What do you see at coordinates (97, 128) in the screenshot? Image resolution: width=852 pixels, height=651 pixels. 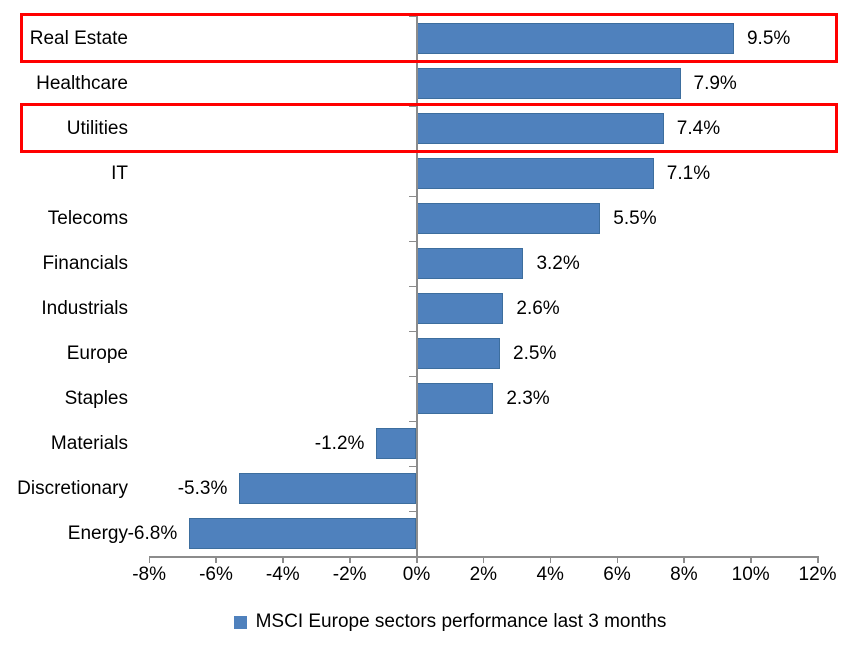 I see `category-label: Utilities` at bounding box center [97, 128].